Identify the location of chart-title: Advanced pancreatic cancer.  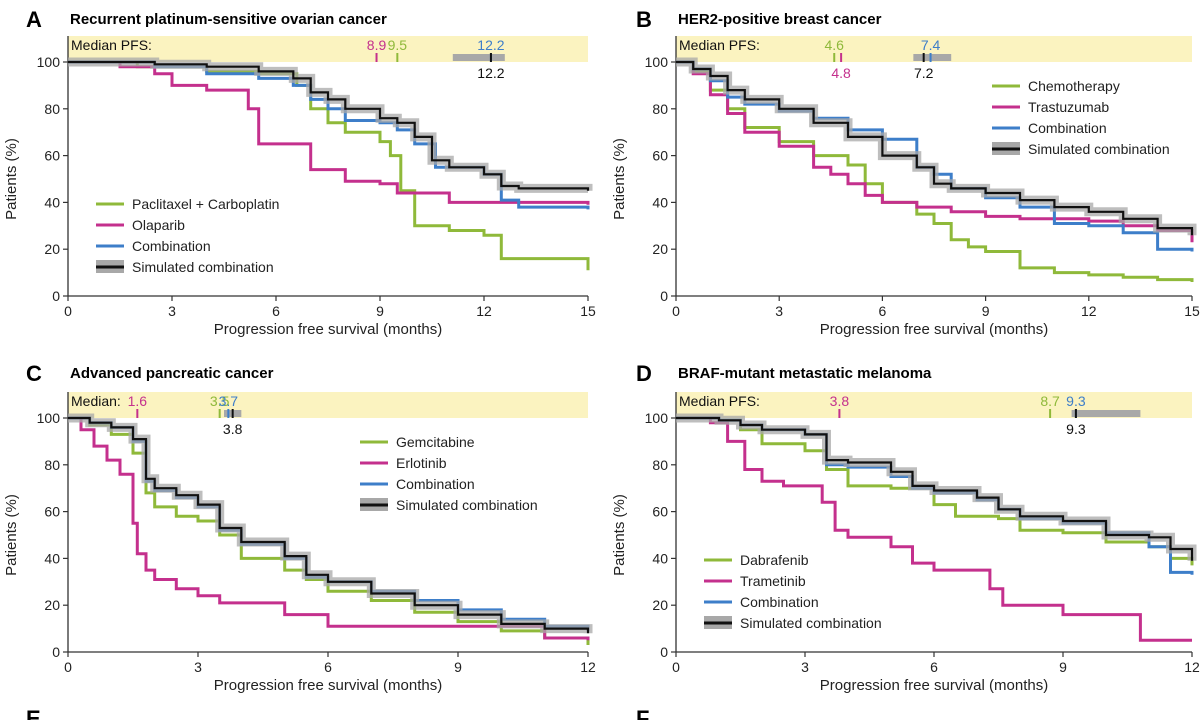
(172, 373).